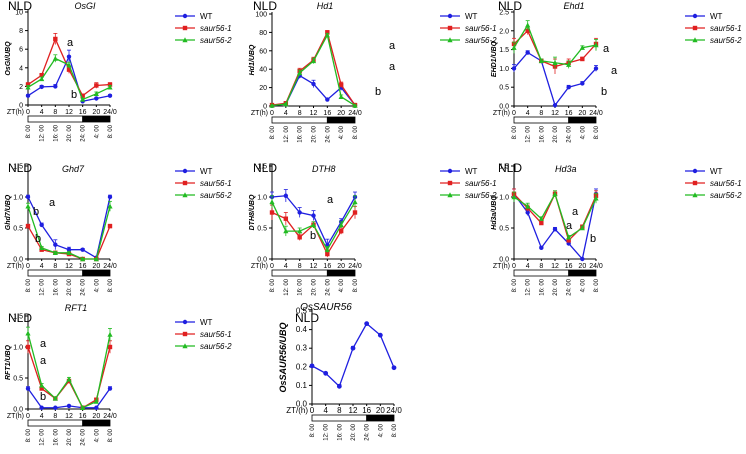 This screenshot has width=746, height=454. I want to click on y-tick-label: 0, so click(21, 106).